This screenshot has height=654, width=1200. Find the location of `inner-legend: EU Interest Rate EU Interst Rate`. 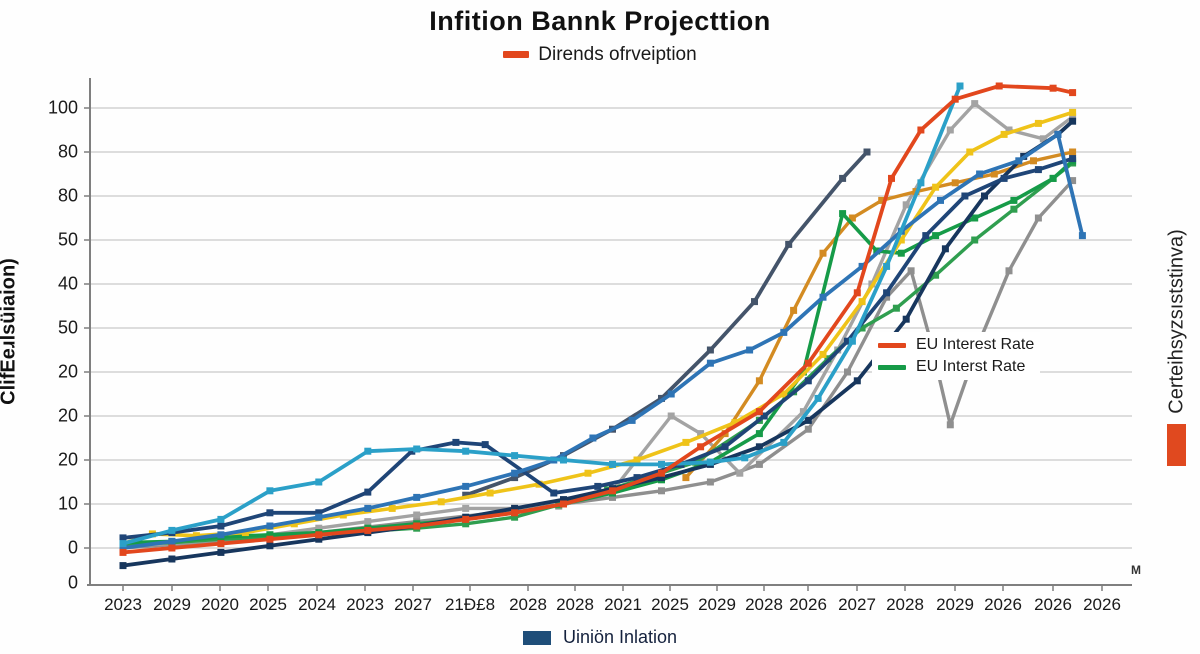

inner-legend: EU Interest Rate EU Interst Rate is located at coordinates (956, 356).